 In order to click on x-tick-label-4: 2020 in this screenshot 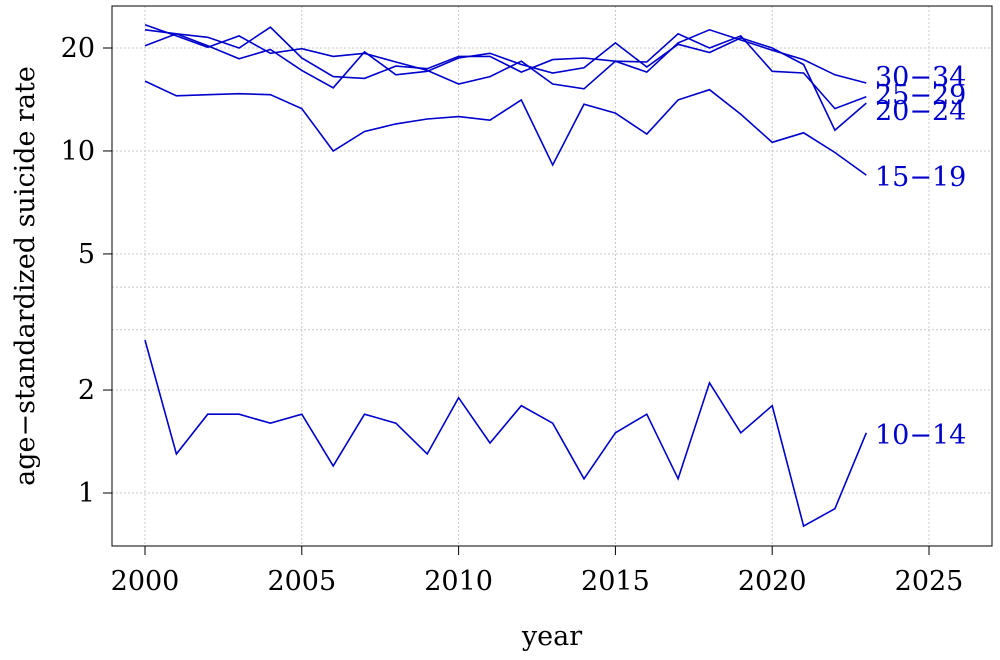, I will do `click(772, 581)`.